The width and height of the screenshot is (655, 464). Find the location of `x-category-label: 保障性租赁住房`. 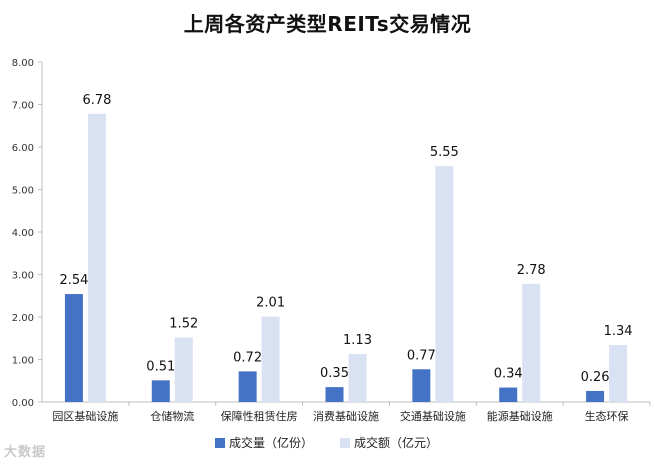

x-category-label: 保障性租赁住房 is located at coordinates (259, 416).